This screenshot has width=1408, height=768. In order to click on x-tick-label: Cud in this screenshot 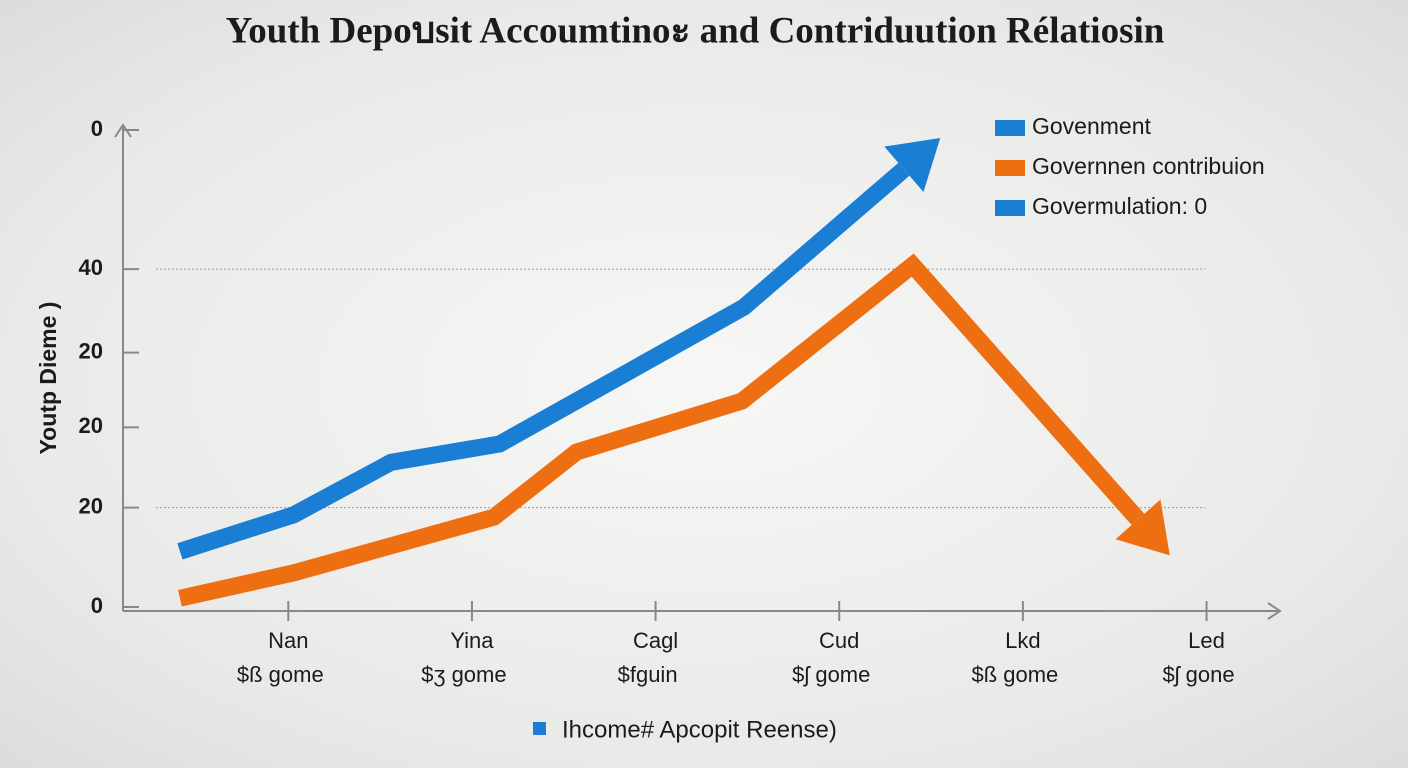, I will do `click(839, 640)`.